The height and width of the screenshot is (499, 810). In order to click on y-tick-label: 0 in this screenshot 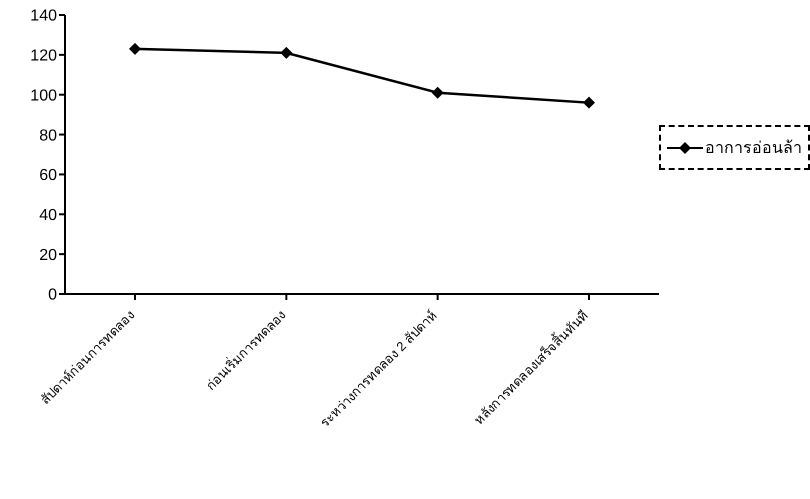, I will do `click(53, 295)`.